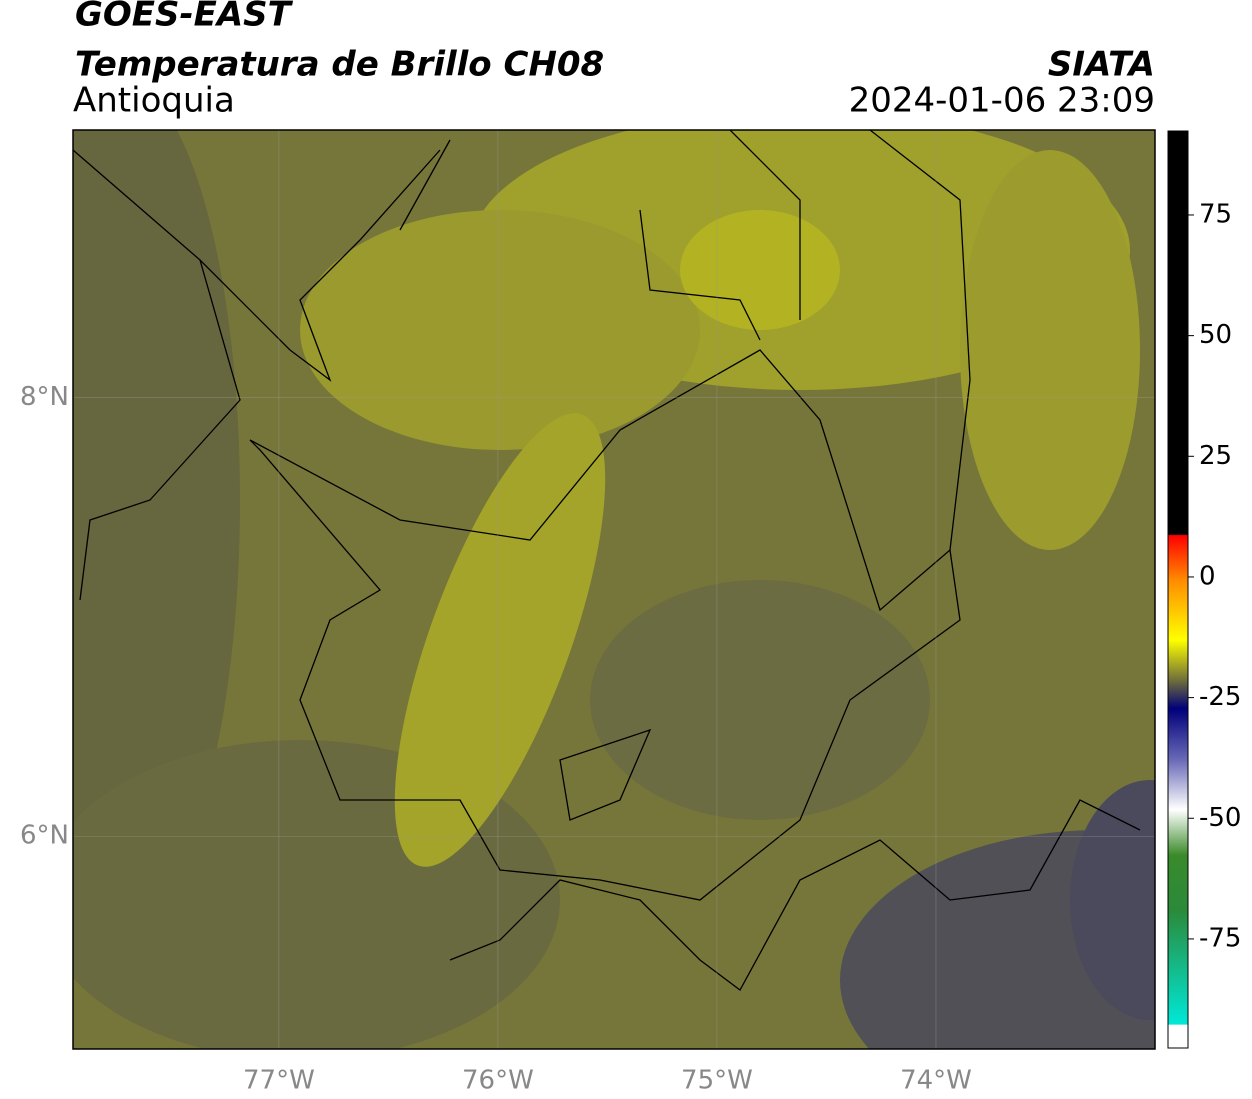 The width and height of the screenshot is (1252, 1099). What do you see at coordinates (1178, 589) in the screenshot?
I see `colorbar` at bounding box center [1178, 589].